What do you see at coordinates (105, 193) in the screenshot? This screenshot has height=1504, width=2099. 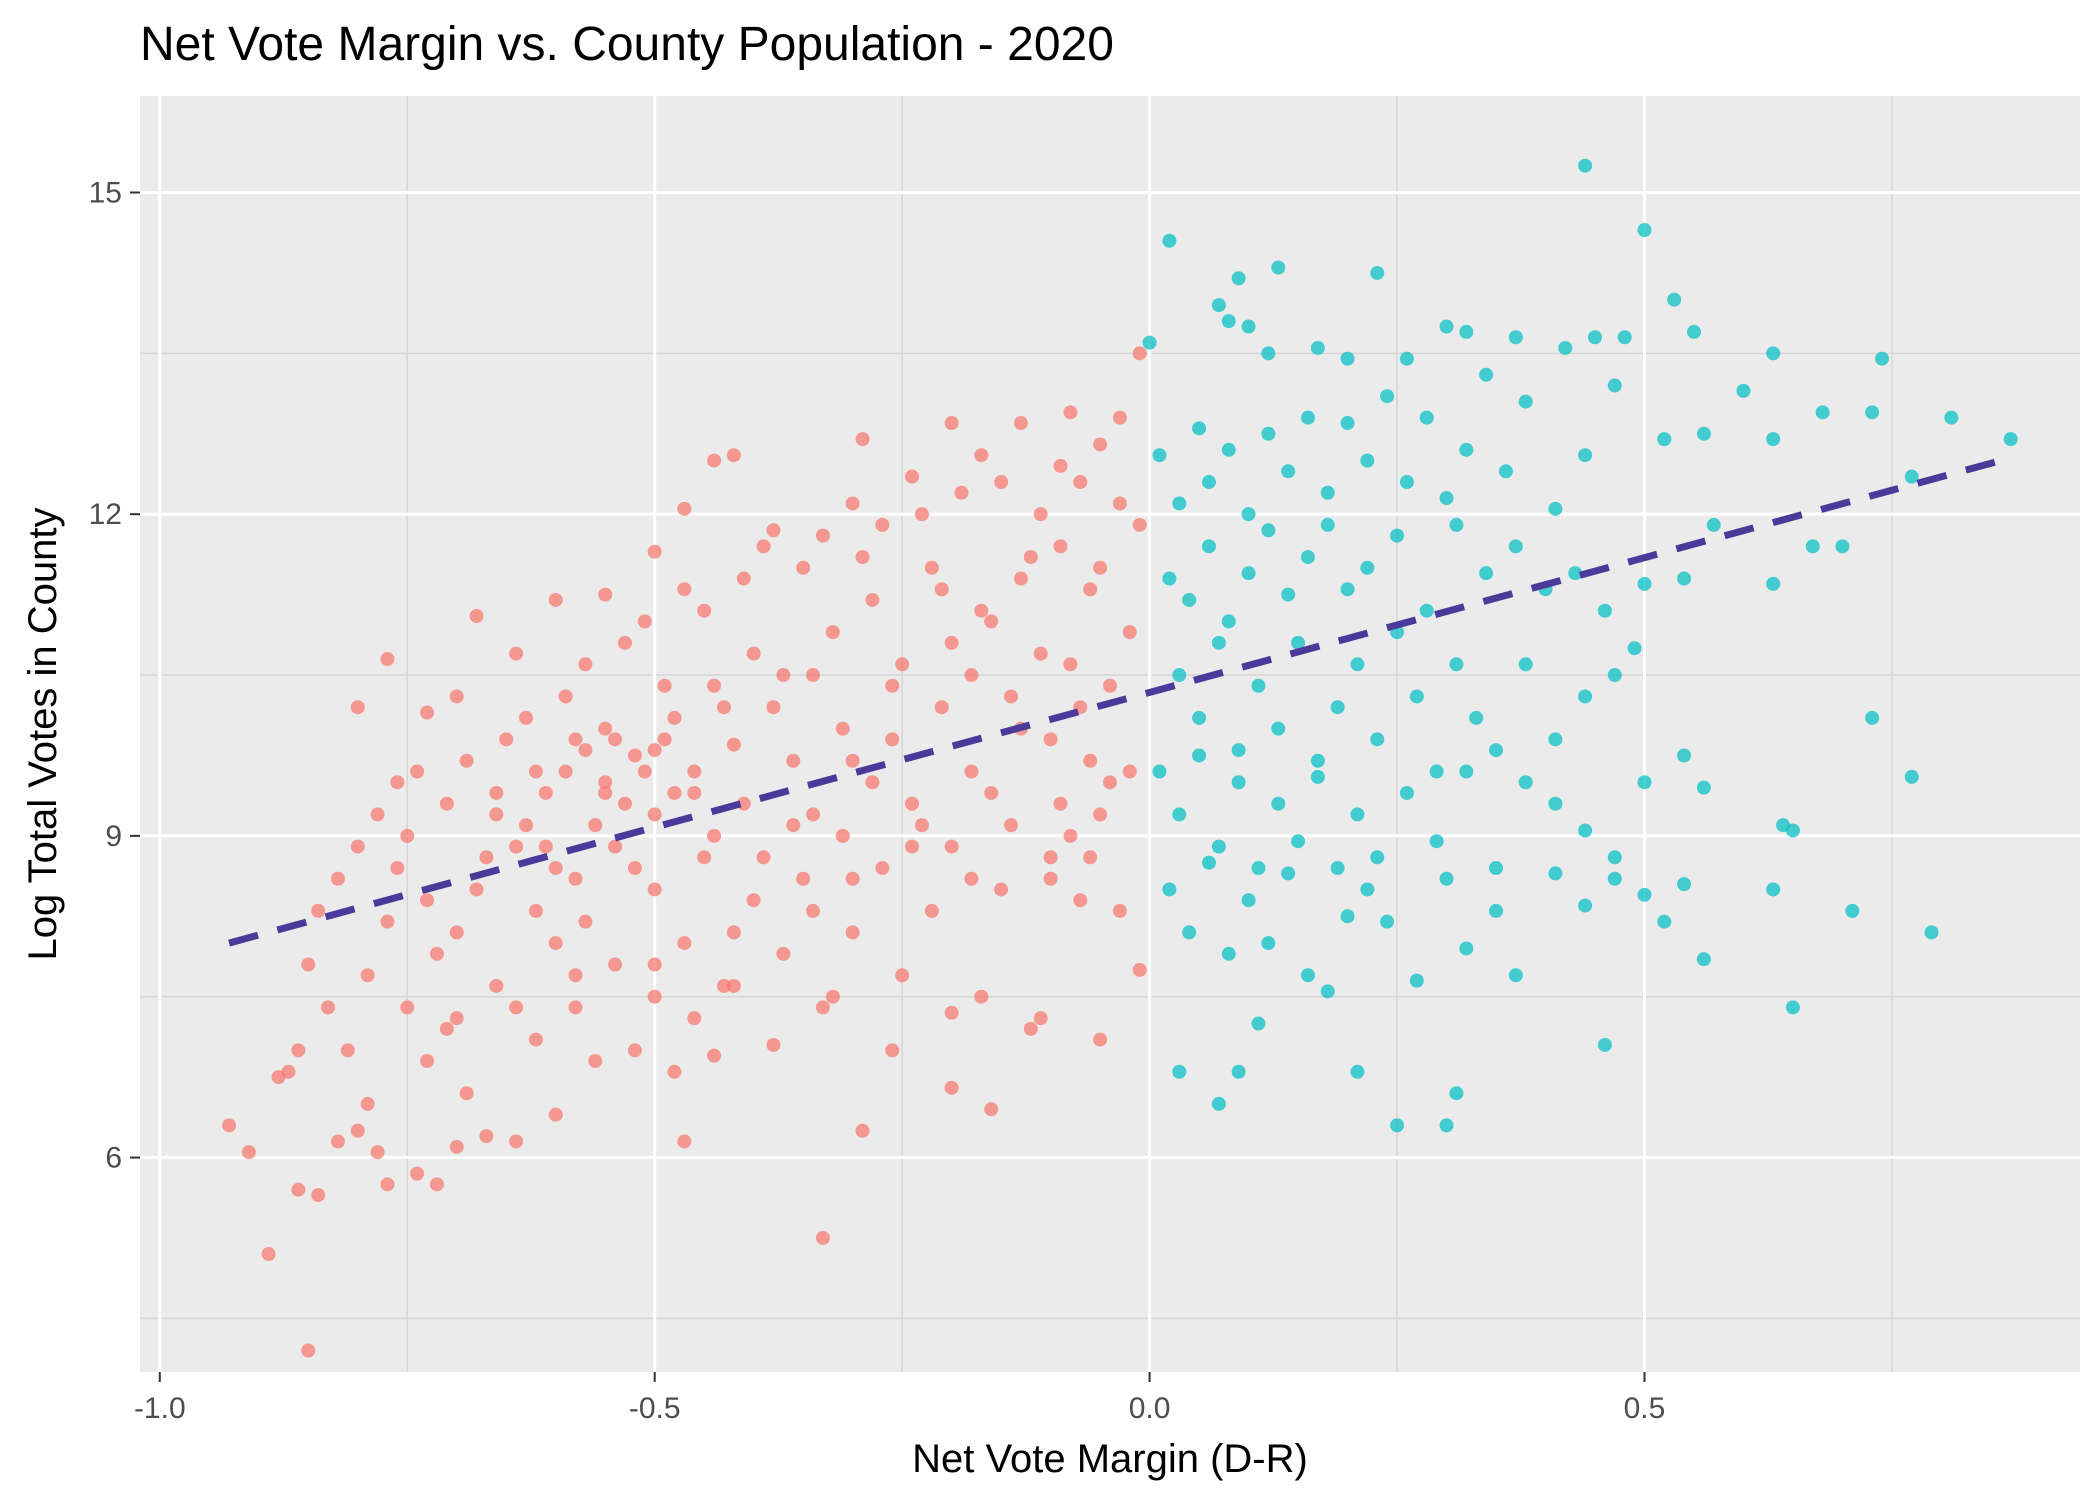 I see `y-tick-label: 15` at bounding box center [105, 193].